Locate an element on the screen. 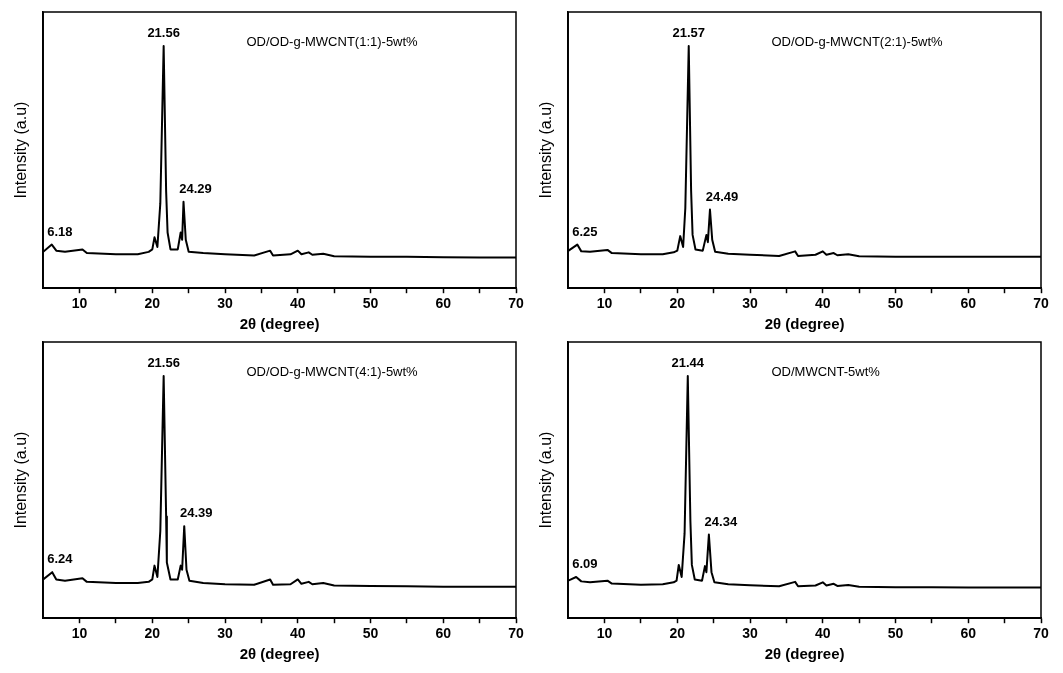 The width and height of the screenshot is (1063, 673). annotation: OD/OD-g-MWCNT(4:1)-5wt% is located at coordinates (332, 371).